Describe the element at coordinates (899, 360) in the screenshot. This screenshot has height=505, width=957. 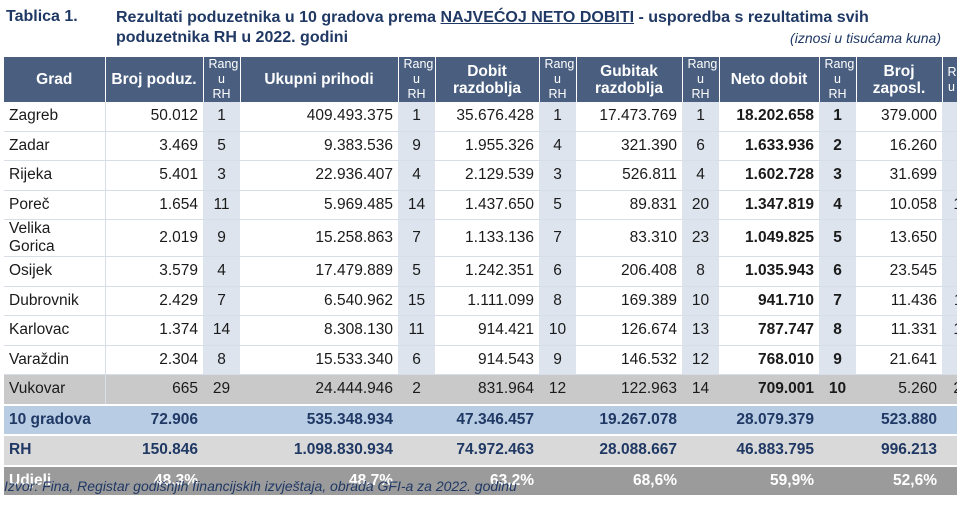
I see `cell-broj-zaposl: 21.641` at that location.